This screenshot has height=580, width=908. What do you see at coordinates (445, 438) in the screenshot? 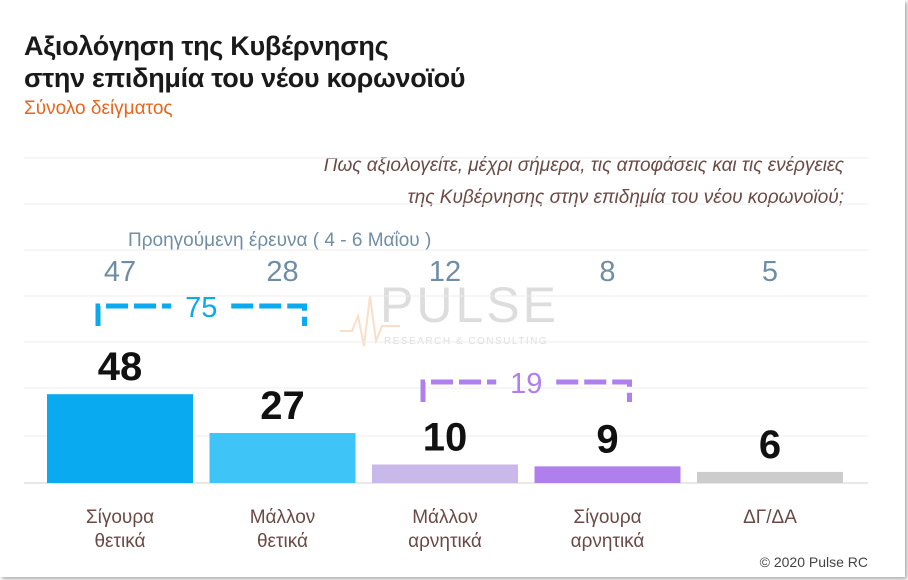
I see `bar-value-label: 10` at bounding box center [445, 438].